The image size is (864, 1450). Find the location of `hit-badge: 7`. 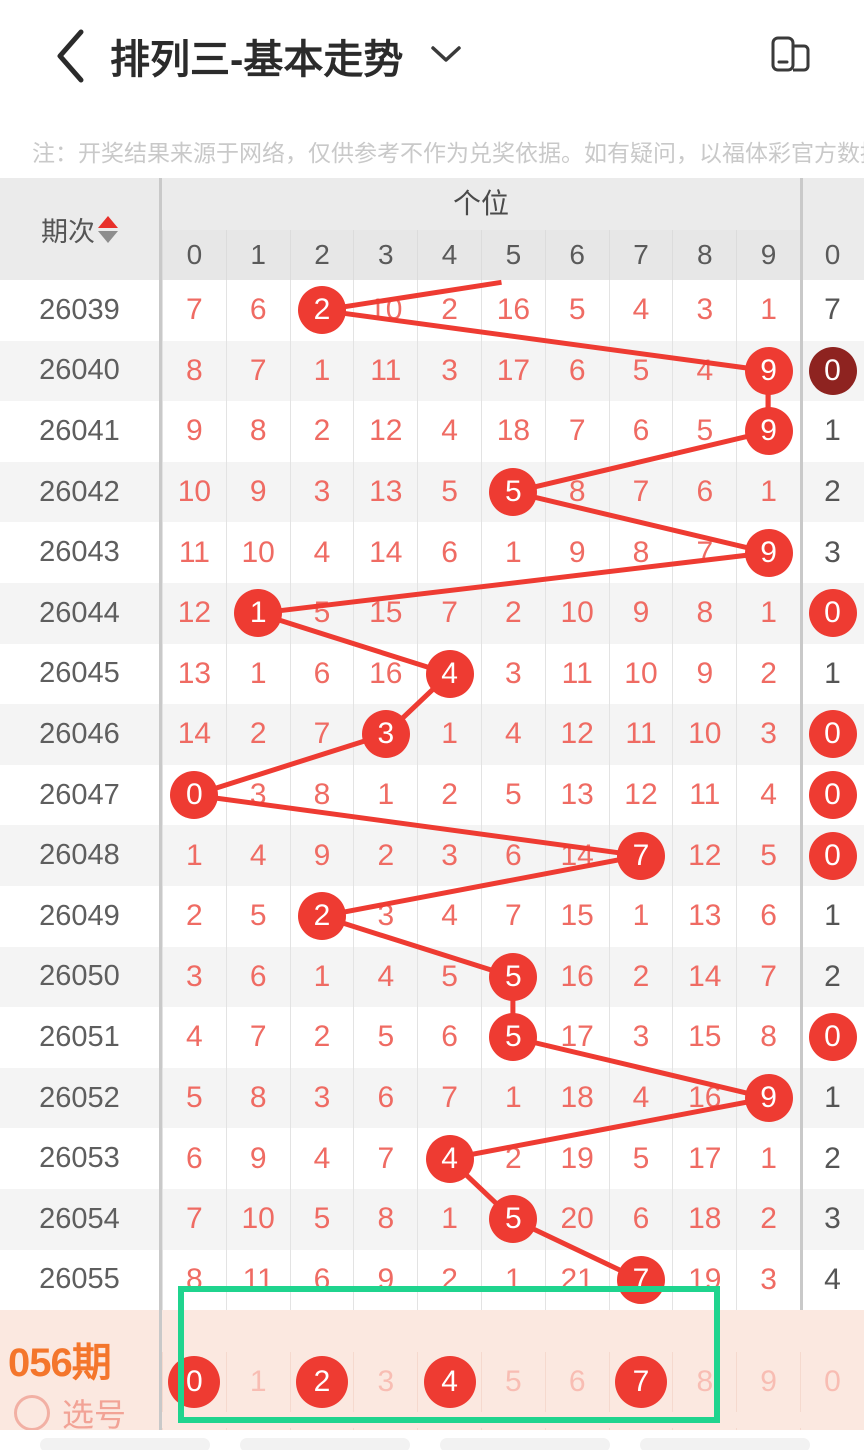

hit-badge: 7 is located at coordinates (640, 855).